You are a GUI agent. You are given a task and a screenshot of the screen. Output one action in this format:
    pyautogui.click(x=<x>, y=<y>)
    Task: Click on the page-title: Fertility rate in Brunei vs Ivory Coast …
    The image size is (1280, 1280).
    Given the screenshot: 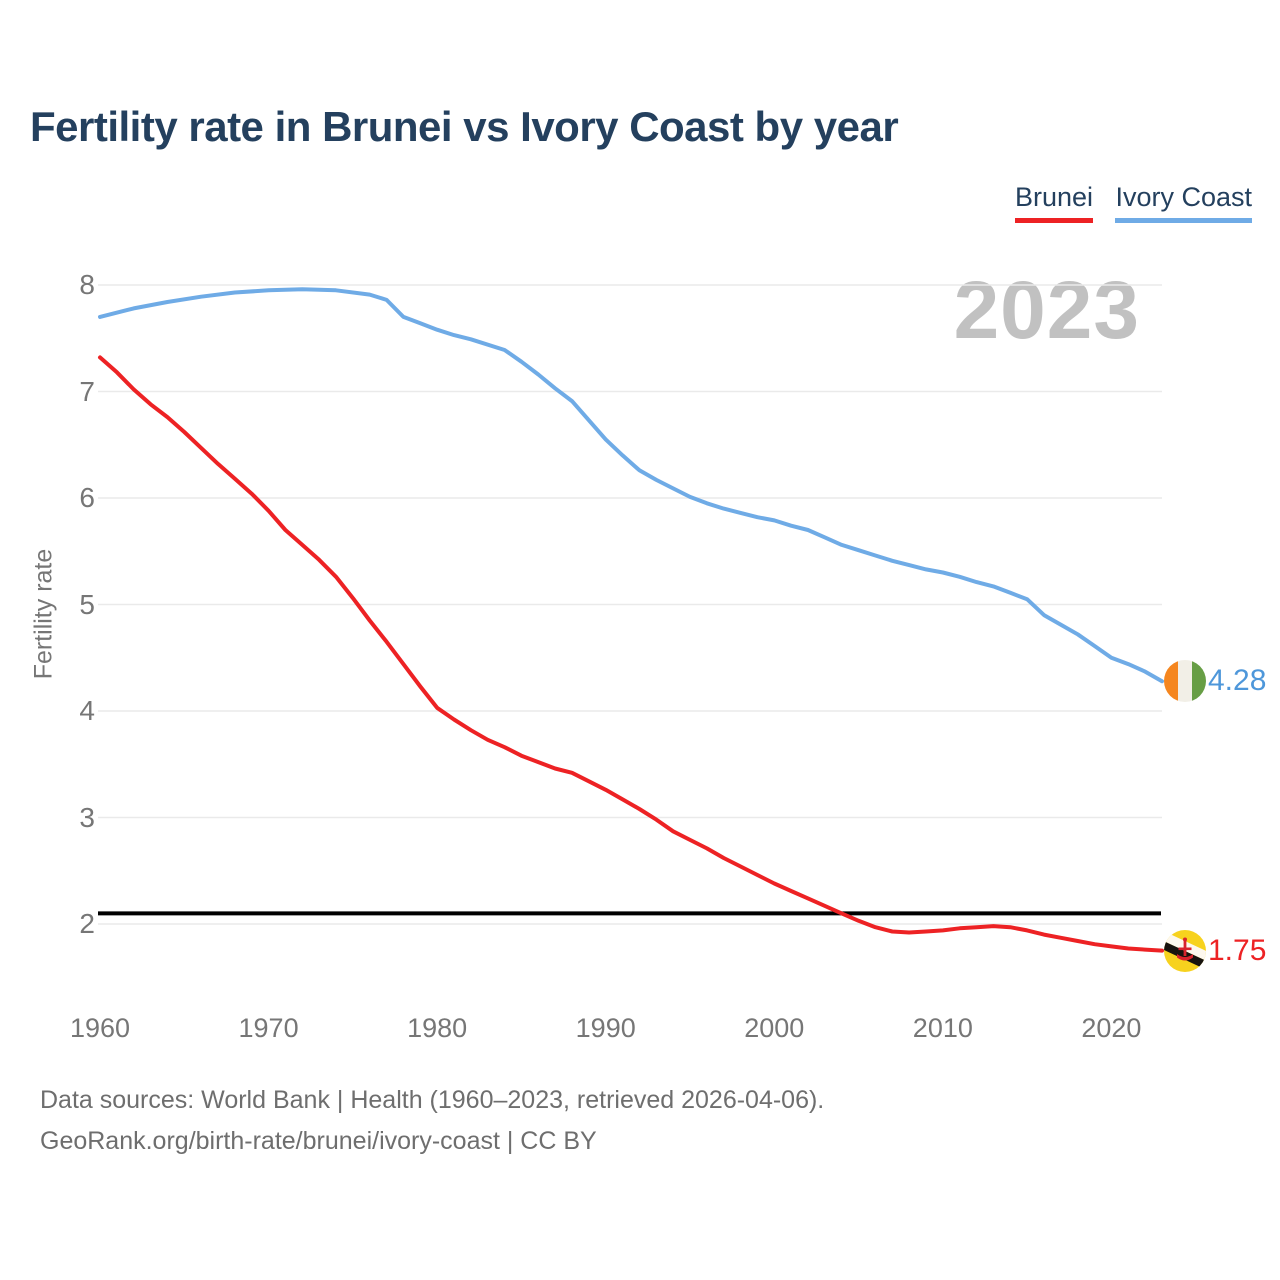 What is the action you would take?
    pyautogui.click(x=464, y=126)
    